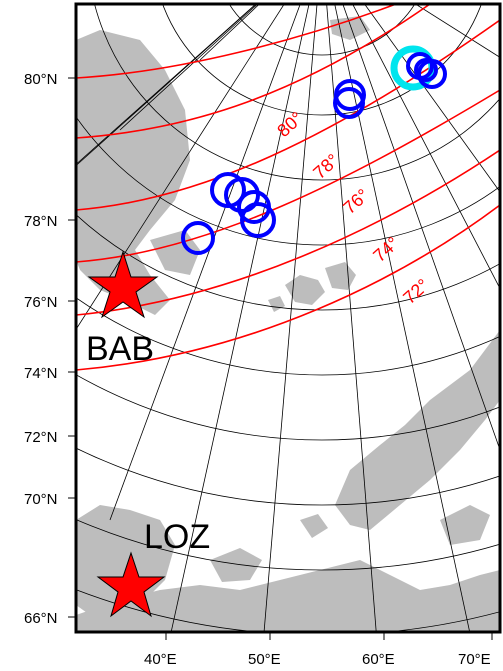 This screenshot has height=671, width=503. Describe the element at coordinates (133, 172) in the screenshot. I see `svalbard-land` at that location.